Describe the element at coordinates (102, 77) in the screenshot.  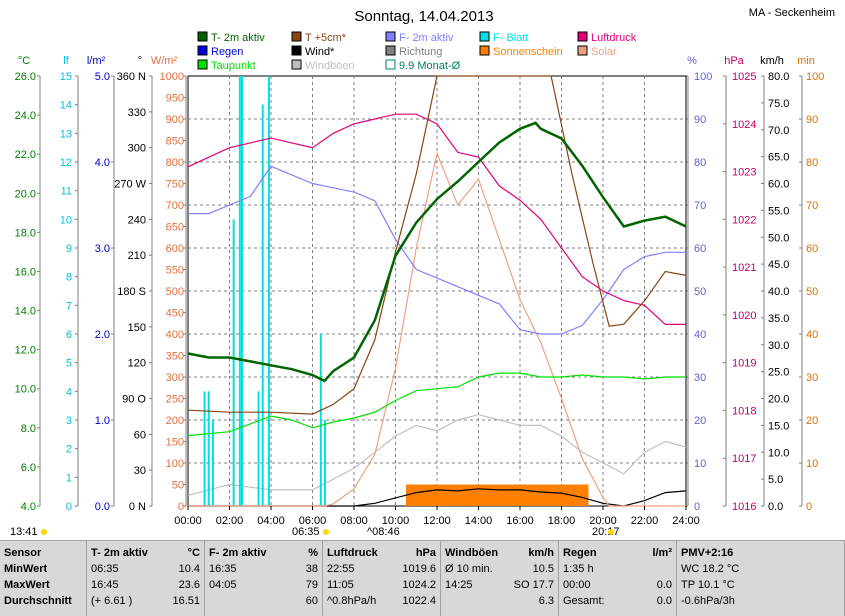
I see `axis-tick-label: 5.0` at that location.